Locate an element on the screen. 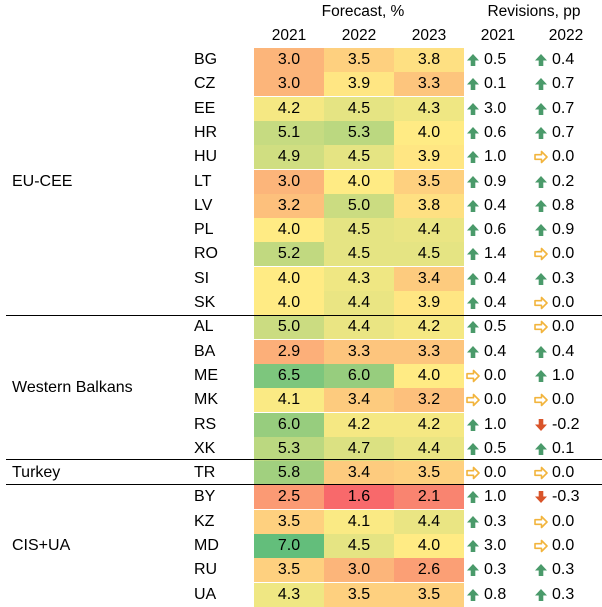 The height and width of the screenshot is (607, 602). forecast-cell: 2.1 is located at coordinates (429, 497).